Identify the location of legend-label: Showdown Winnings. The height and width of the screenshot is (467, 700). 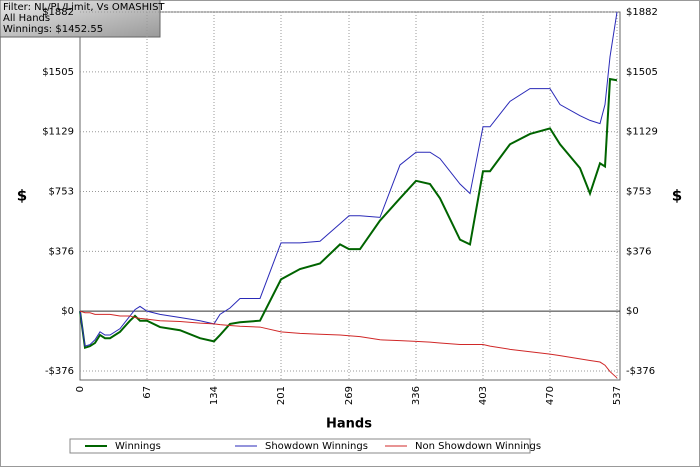
(316, 446).